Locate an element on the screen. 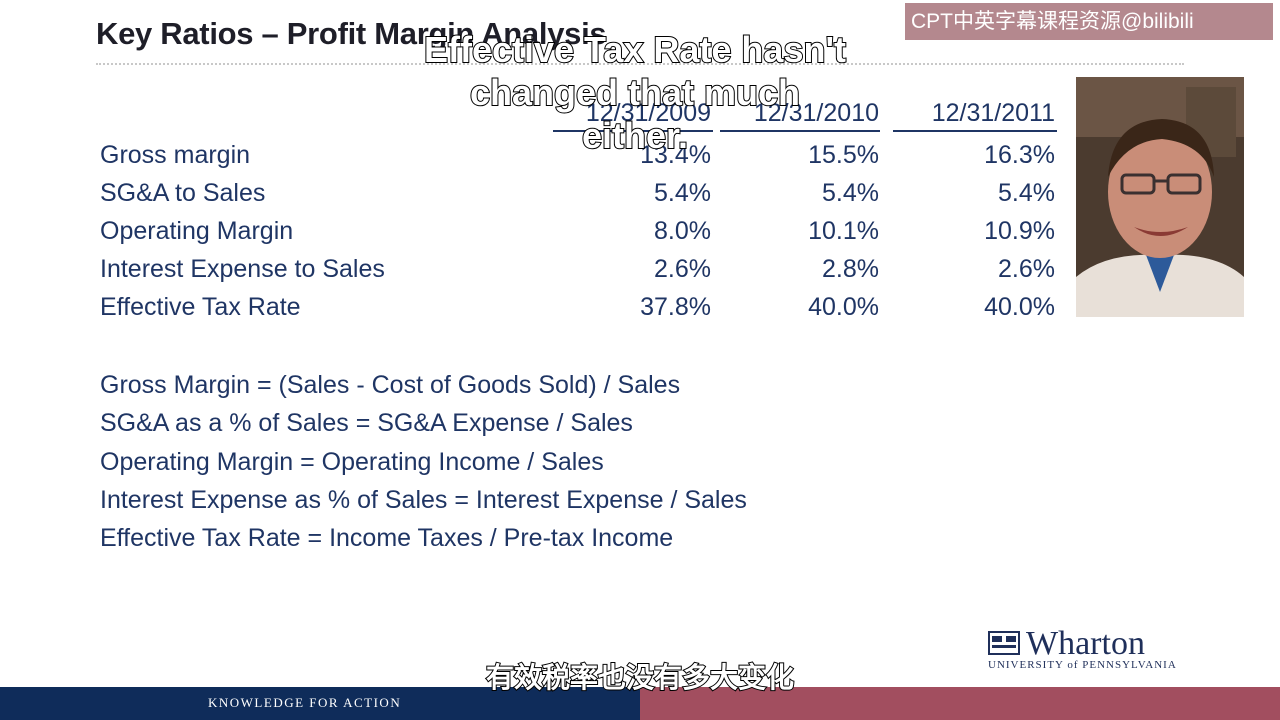 This screenshot has width=1280, height=720. footer-bar-left: KNOWLEDGE FOR ACTION is located at coordinates (320, 703).